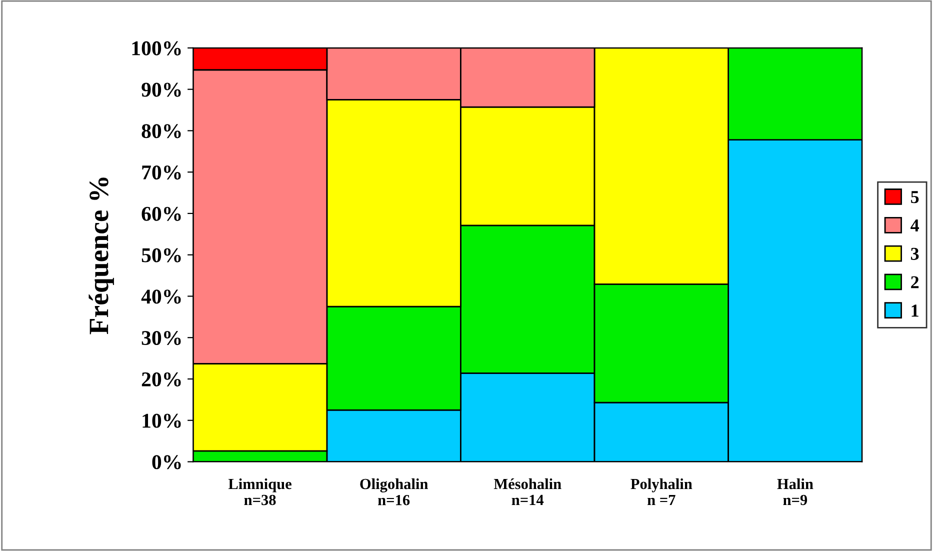 This screenshot has height=551, width=933. I want to click on x-tick-label: Halin n=9, so click(795, 492).